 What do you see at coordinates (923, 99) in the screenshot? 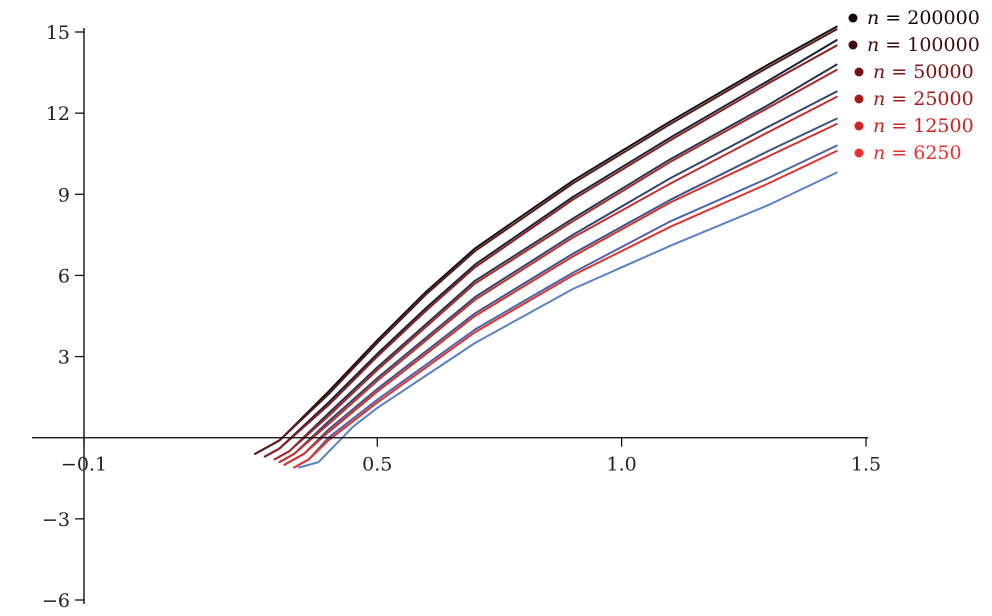
I see `legend-label: n = 25000` at bounding box center [923, 99].